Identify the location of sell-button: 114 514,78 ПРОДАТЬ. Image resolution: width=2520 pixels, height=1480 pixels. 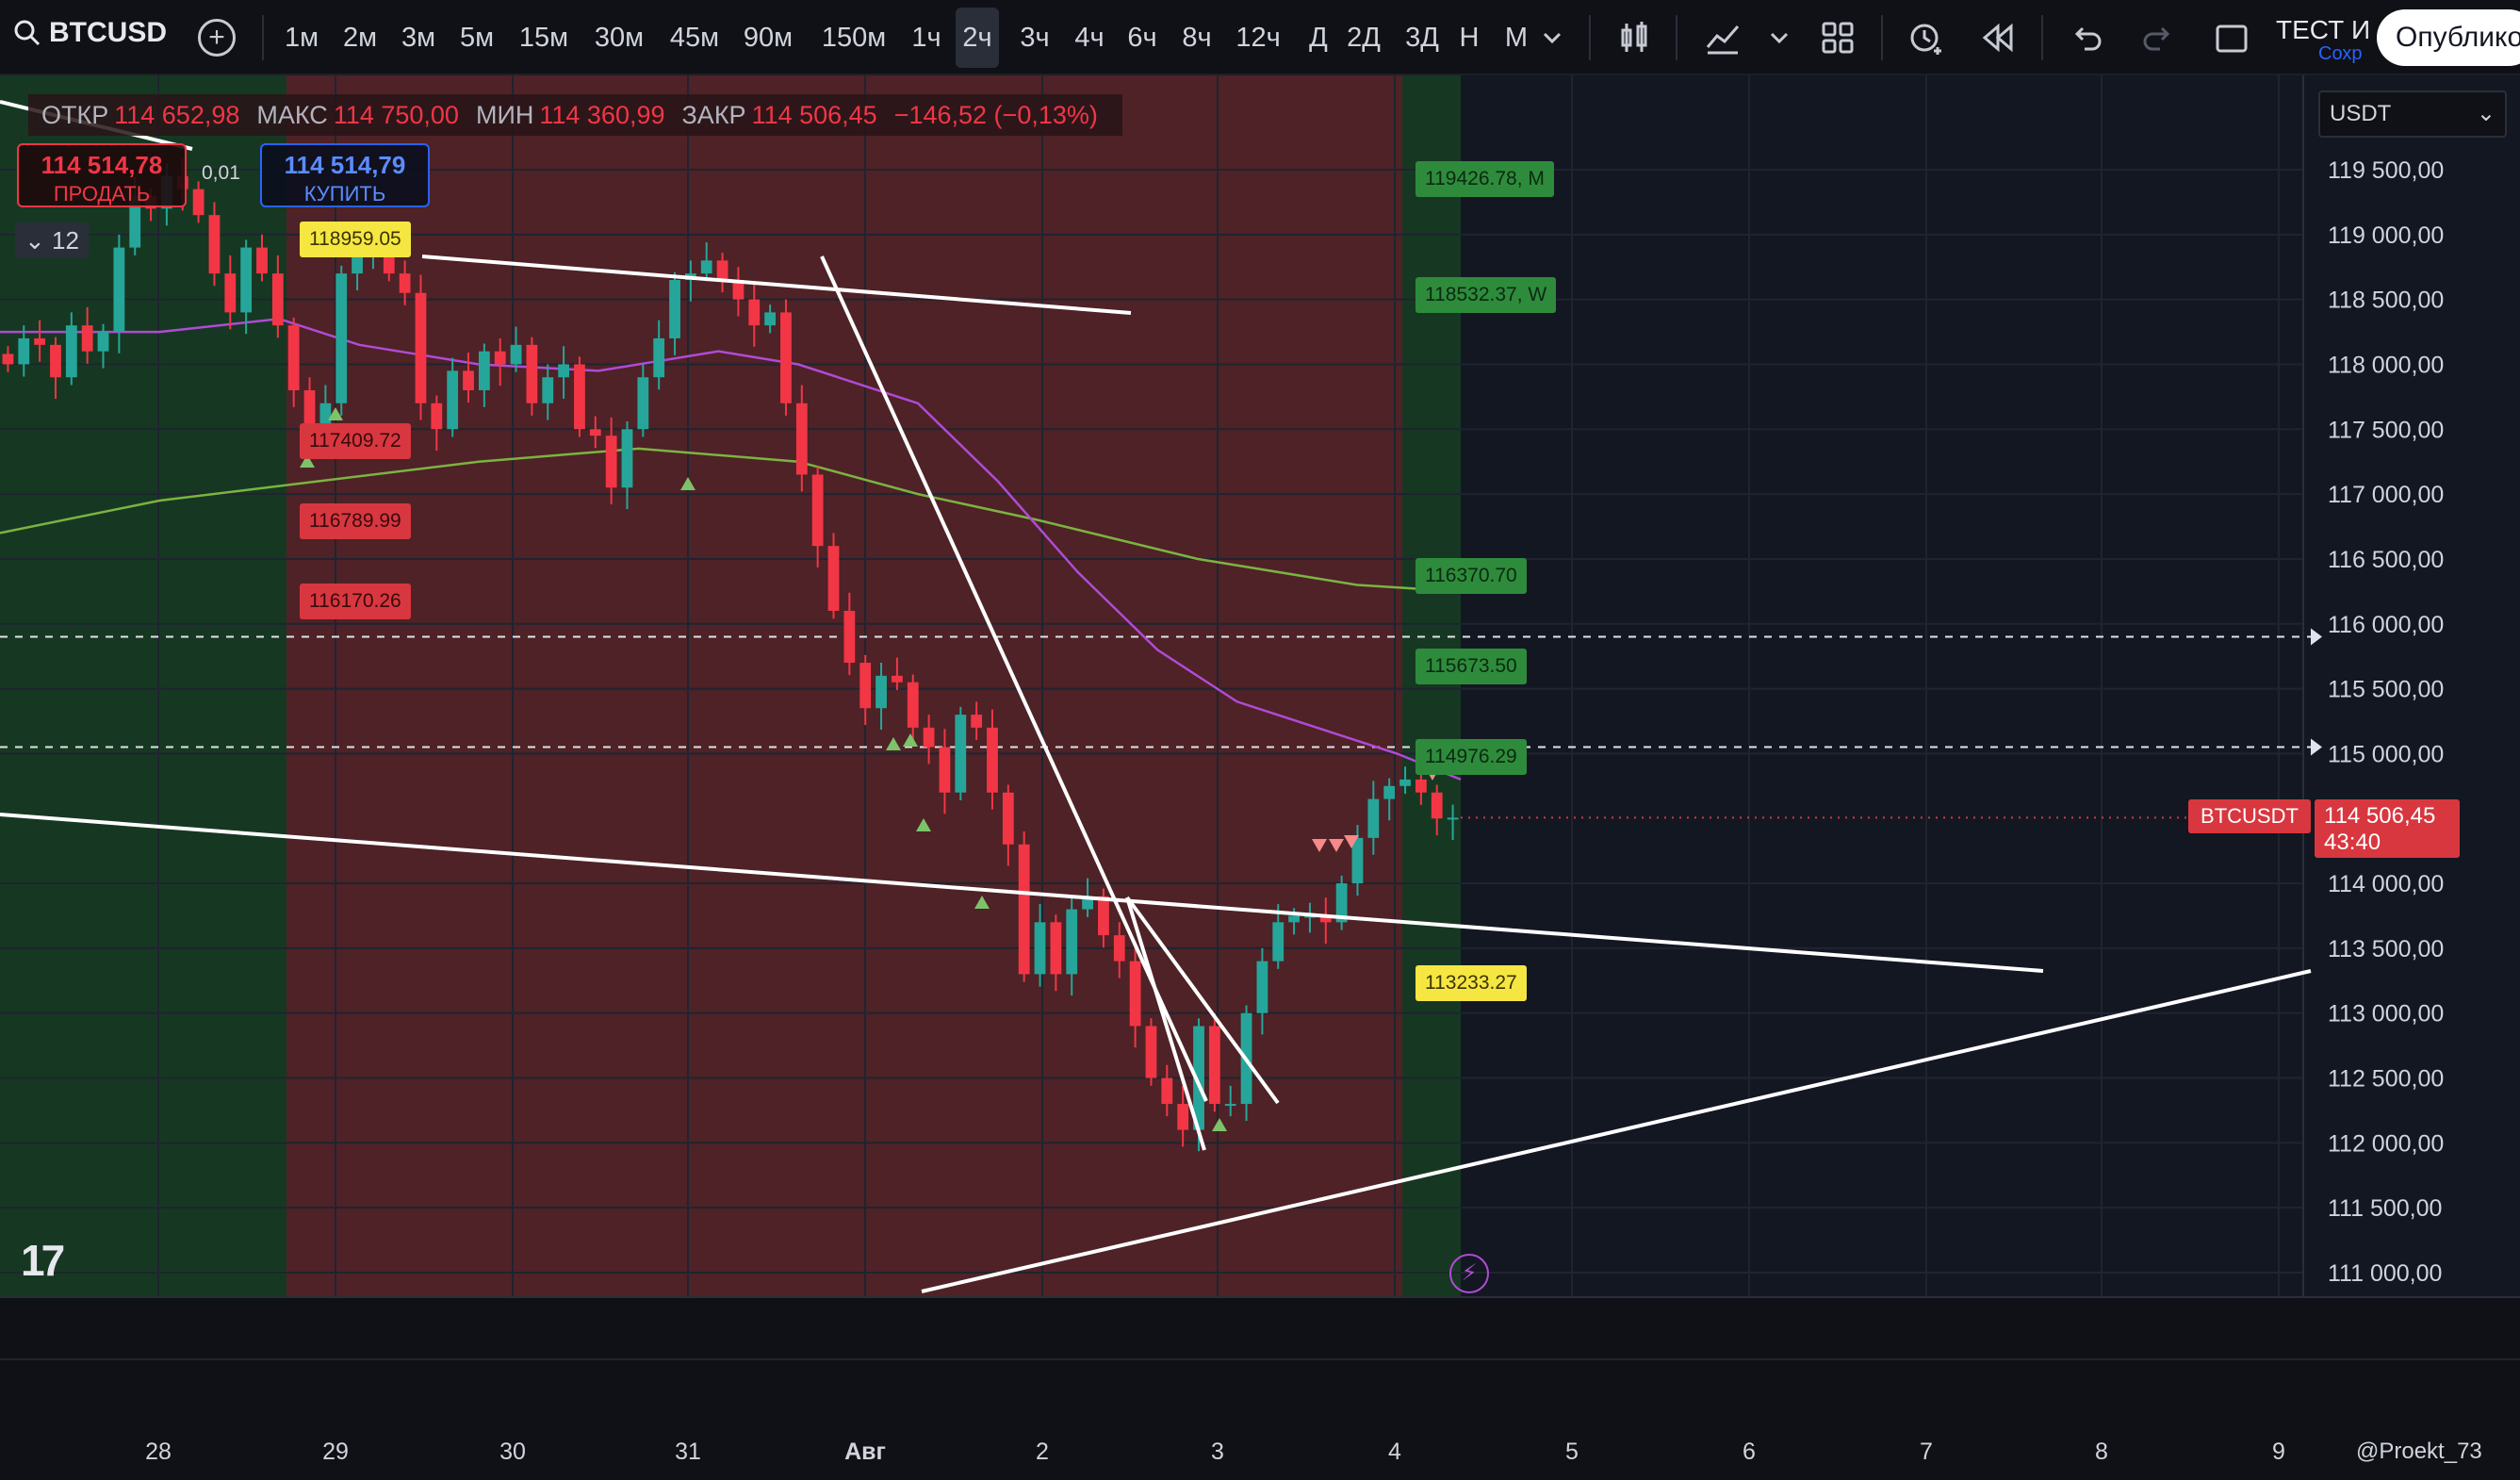
(102, 175).